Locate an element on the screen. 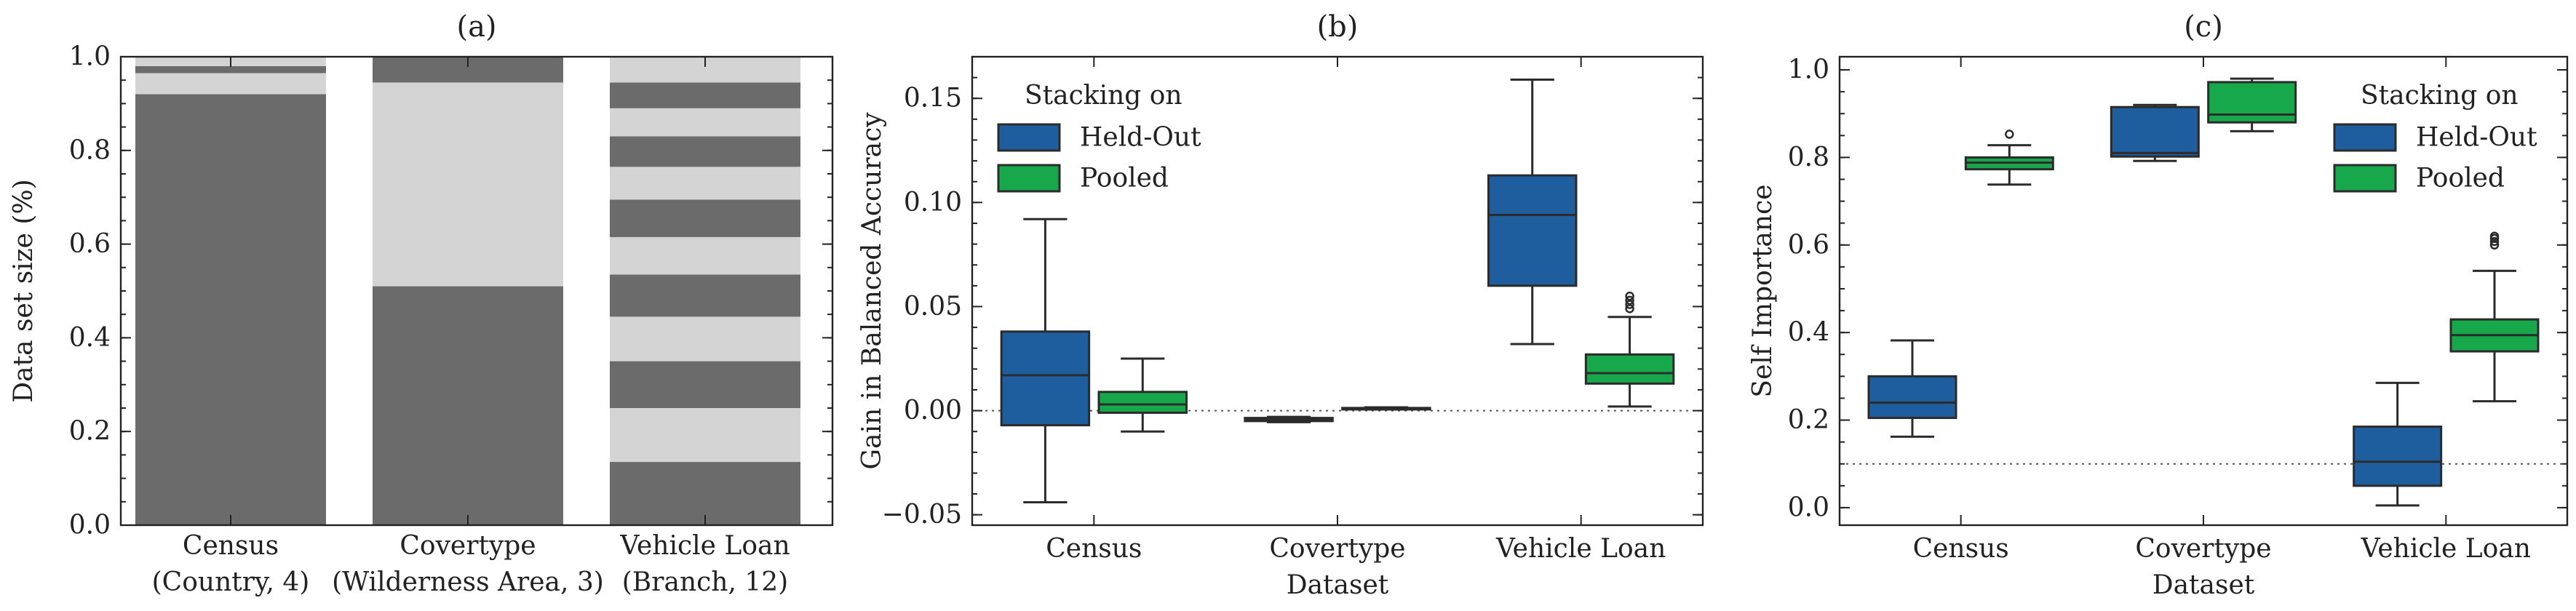 The width and height of the screenshot is (2576, 611). y-tick-label: −0.05 is located at coordinates (922, 515).